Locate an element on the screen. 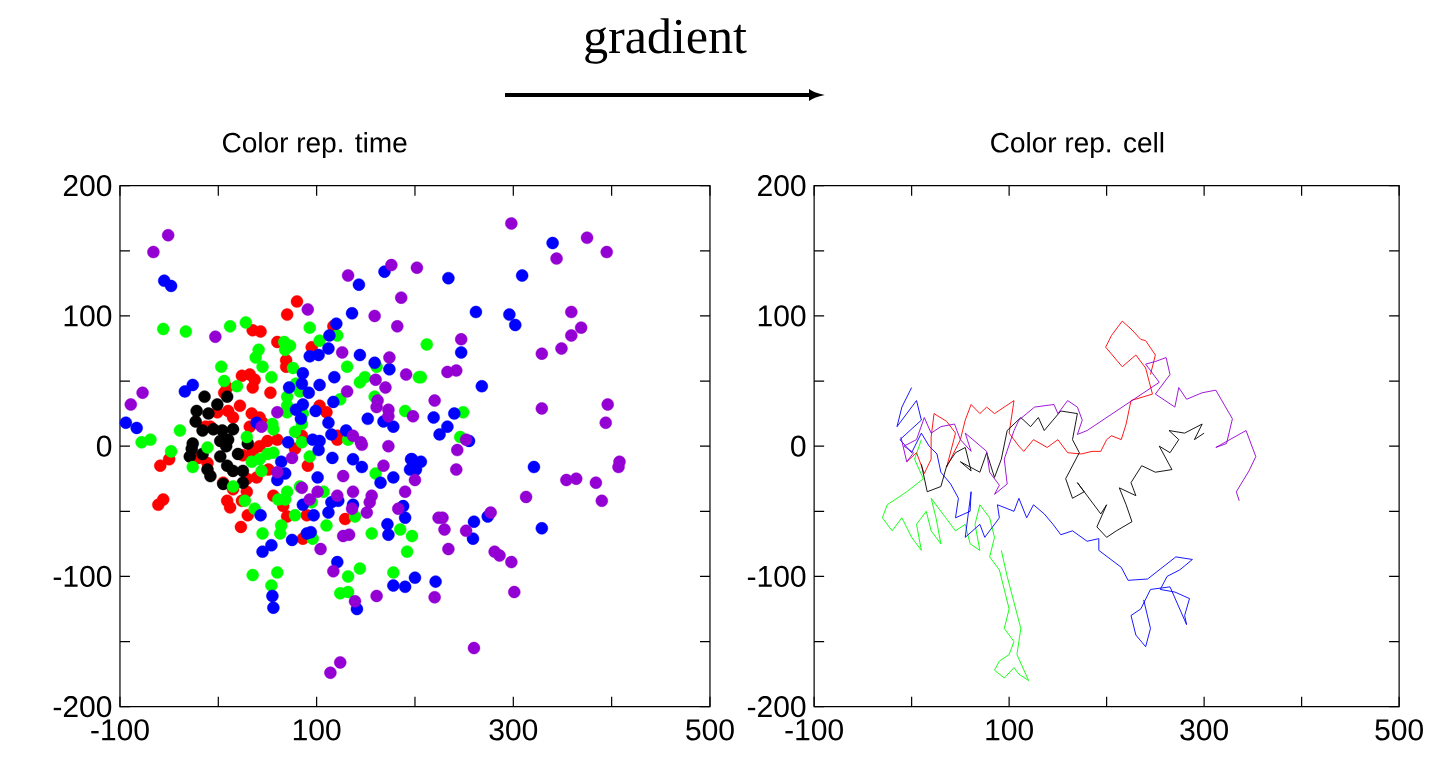 The image size is (1432, 777). chart-title: Color rep. time is located at coordinates (314, 145).